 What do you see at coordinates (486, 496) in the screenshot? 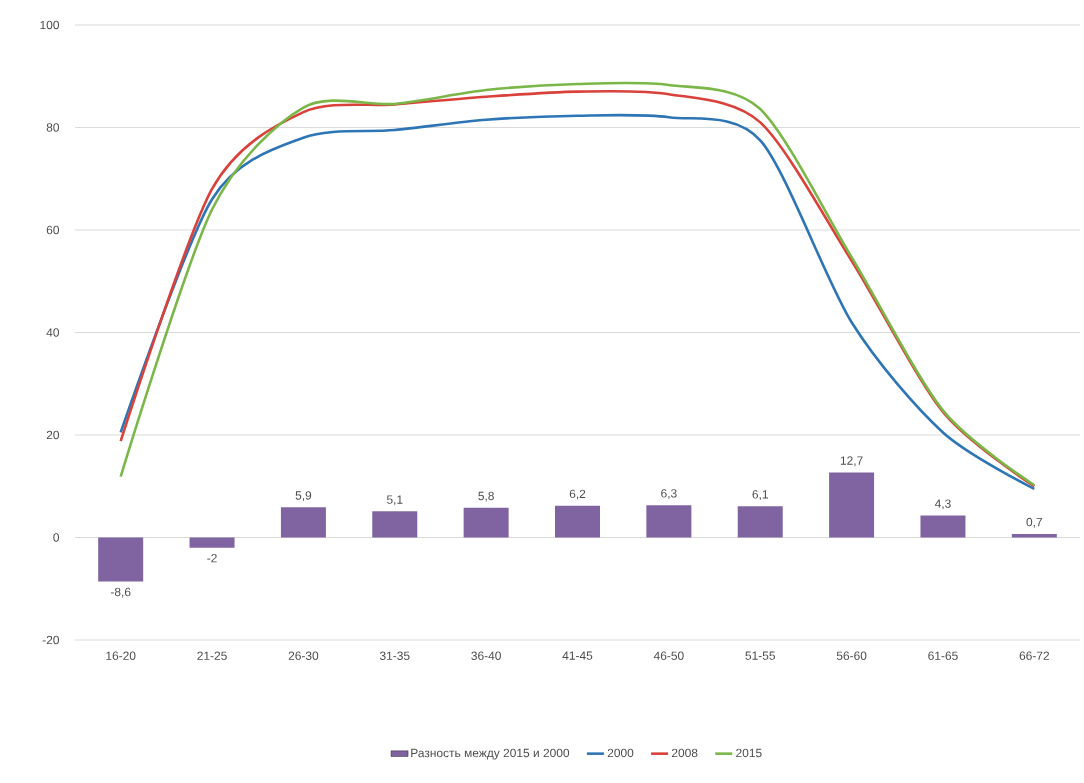
I see `data-label: 5,8` at bounding box center [486, 496].